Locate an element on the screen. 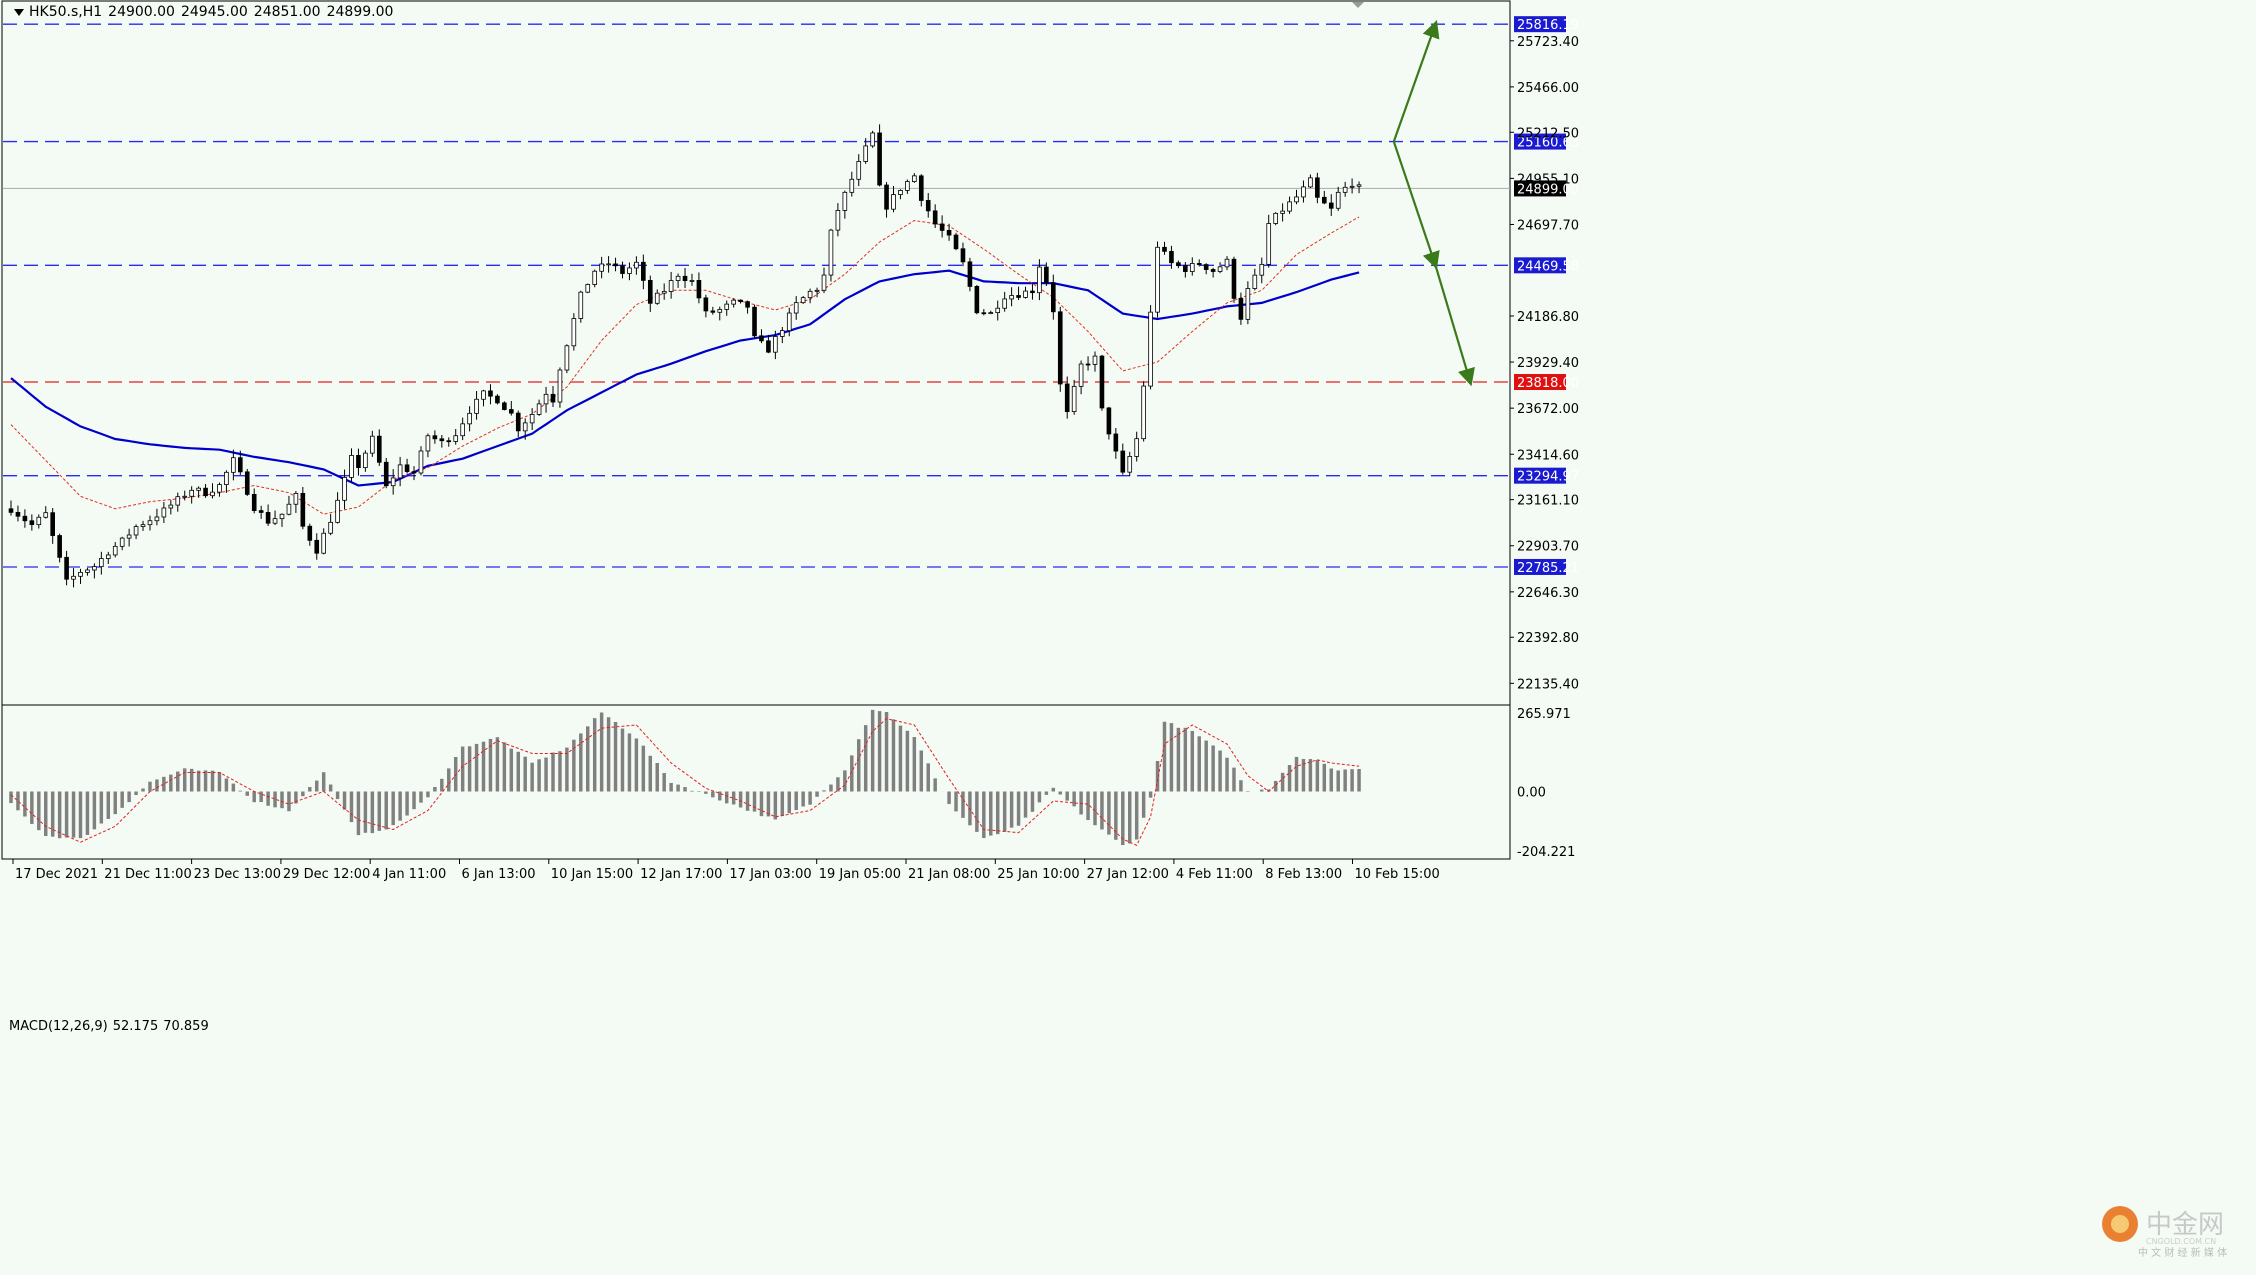 Image resolution: width=2256 pixels, height=1275 pixels. ma-fast-line is located at coordinates (685, 365).